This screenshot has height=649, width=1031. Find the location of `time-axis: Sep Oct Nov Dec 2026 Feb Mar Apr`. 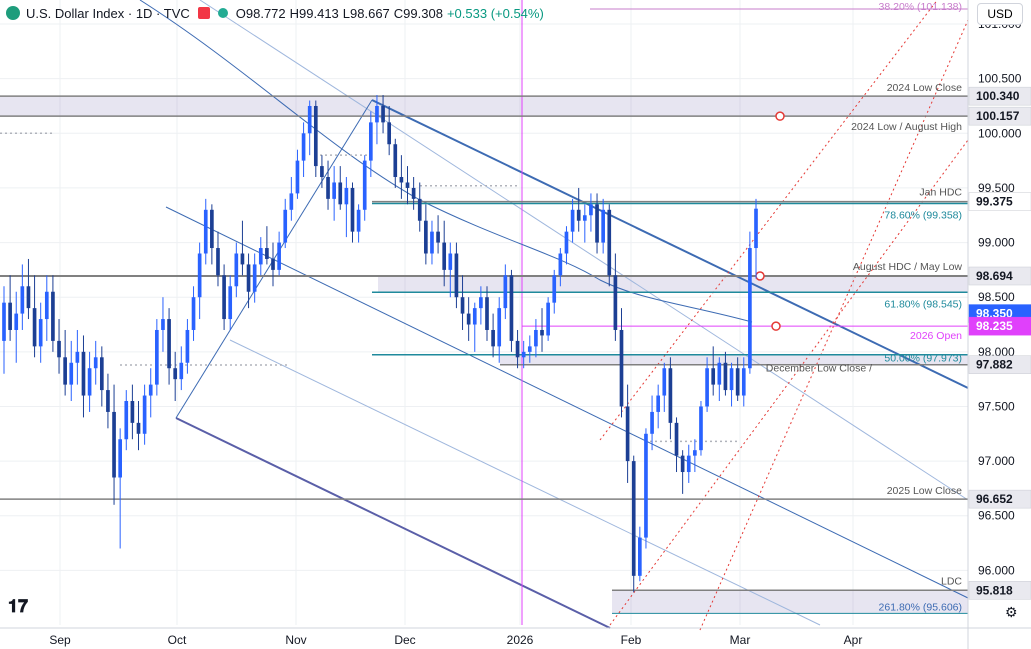

time-axis: Sep Oct Nov Dec 2026 Feb Mar Apr is located at coordinates (515, 637).